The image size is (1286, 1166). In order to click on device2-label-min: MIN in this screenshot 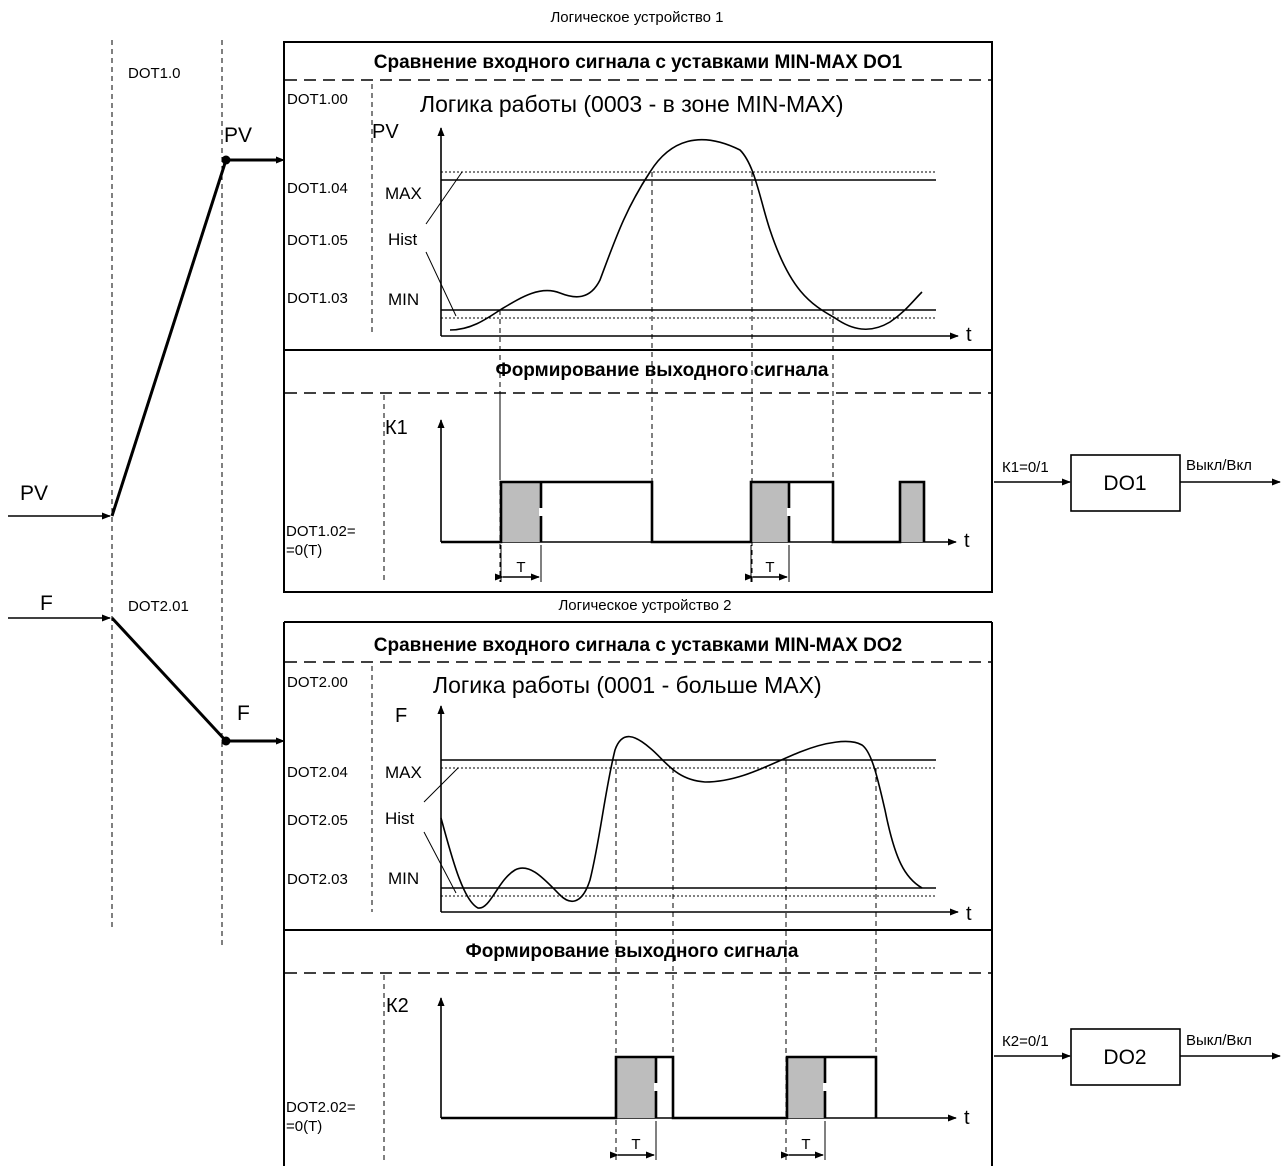, I will do `click(403, 878)`.